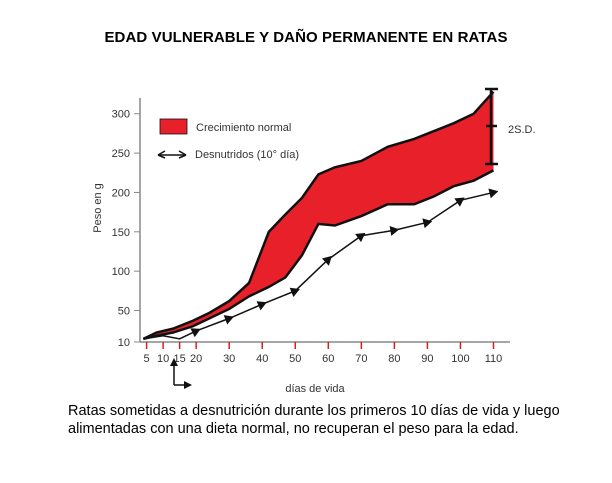  I want to click on y-tick-label: 250, so click(121, 154).